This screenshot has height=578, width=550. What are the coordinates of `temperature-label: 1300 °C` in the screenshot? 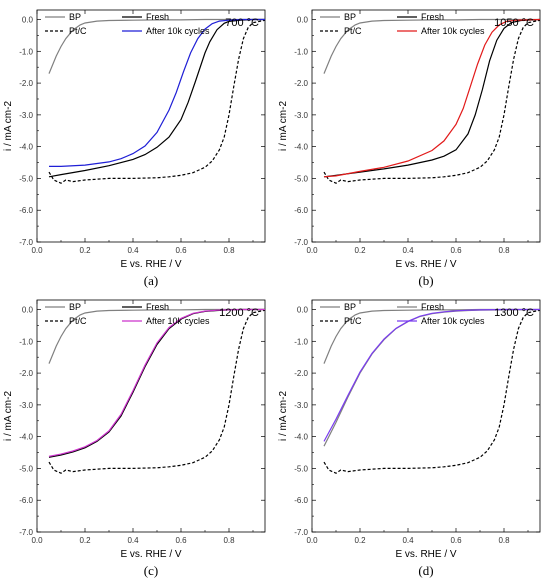 It's located at (514, 313).